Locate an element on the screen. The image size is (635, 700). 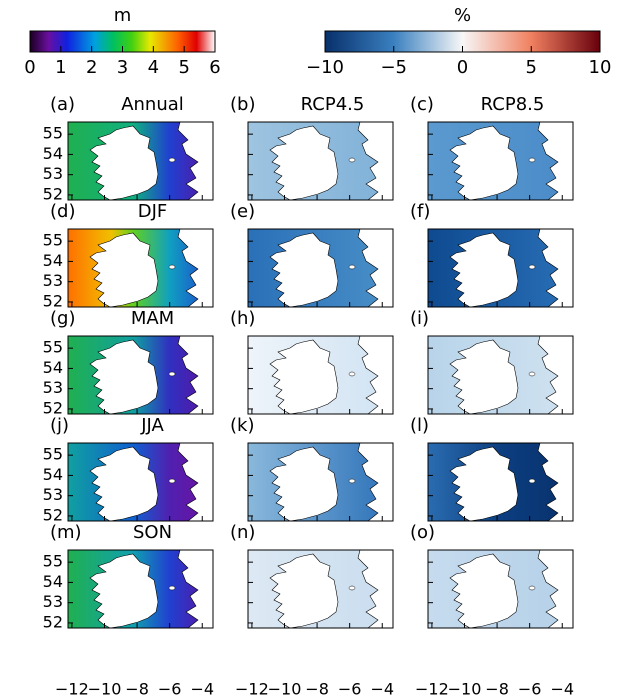
panel-label: (i) is located at coordinates (419, 318).